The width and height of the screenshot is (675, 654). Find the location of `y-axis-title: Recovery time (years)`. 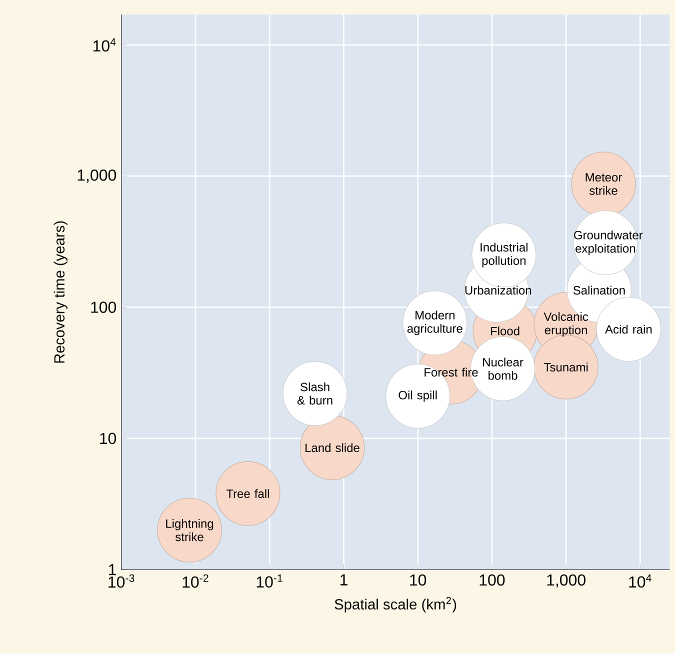

y-axis-title: Recovery time (years) is located at coordinates (61, 292).